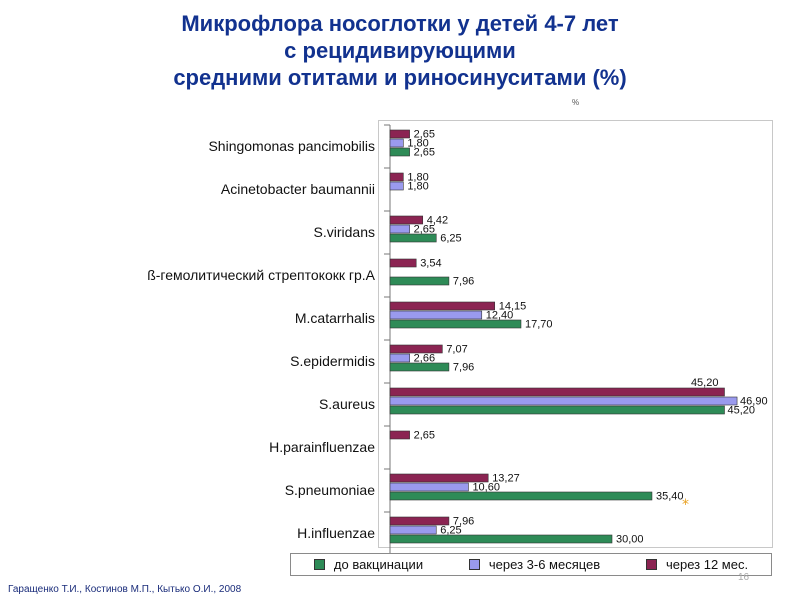 This screenshot has width=800, height=600. What do you see at coordinates (347, 404) in the screenshot?
I see `category-label: S.aureus` at bounding box center [347, 404].